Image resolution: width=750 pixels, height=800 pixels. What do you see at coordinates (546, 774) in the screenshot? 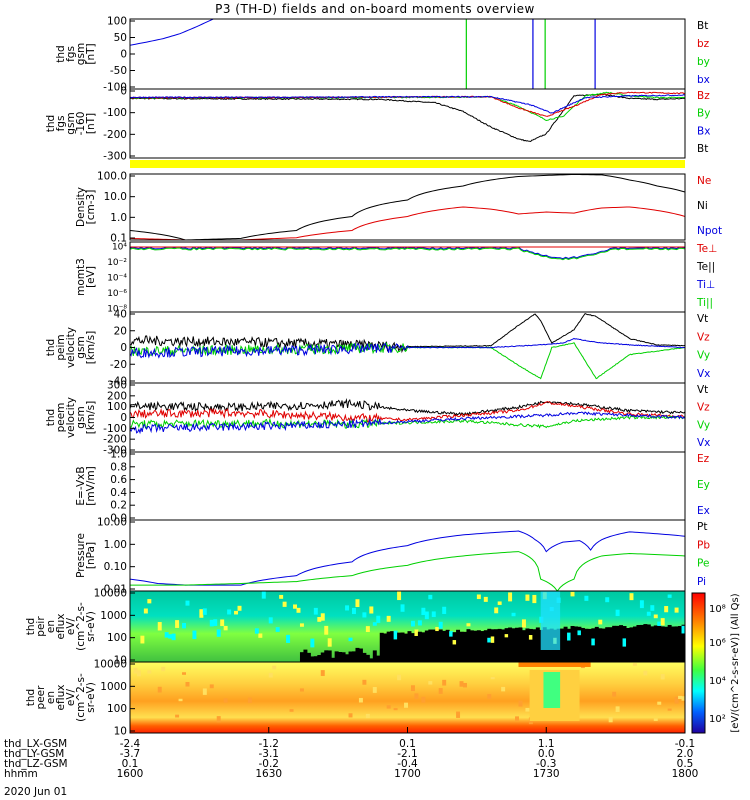
I see `x-tick-label: 1730` at bounding box center [546, 774].